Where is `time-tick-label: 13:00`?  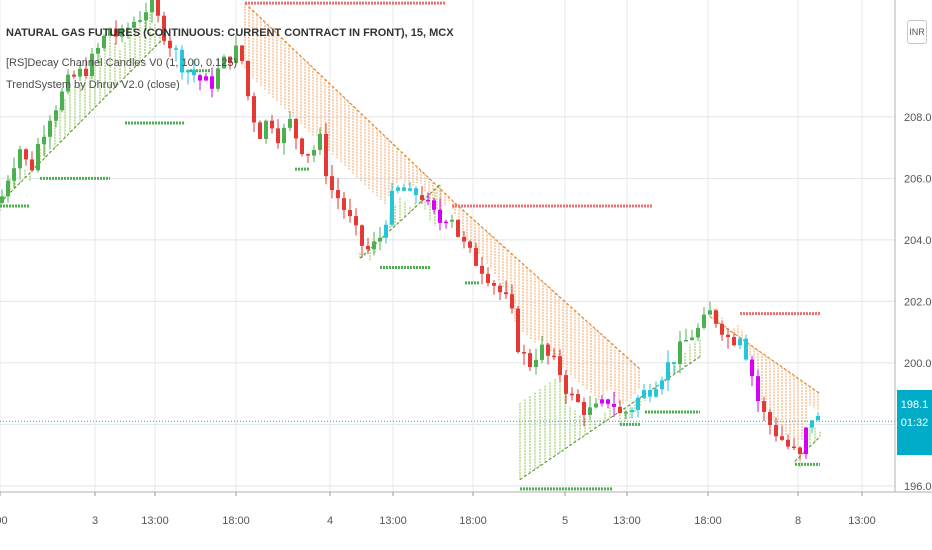
time-tick-label: 13:00 is located at coordinates (155, 521).